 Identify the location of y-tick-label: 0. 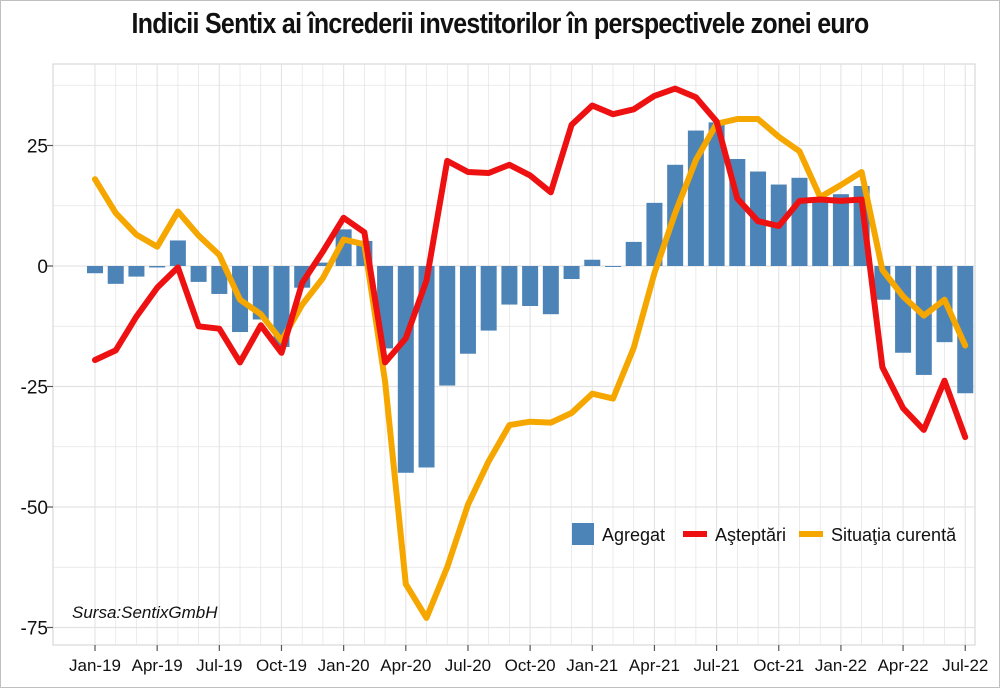
(42, 267).